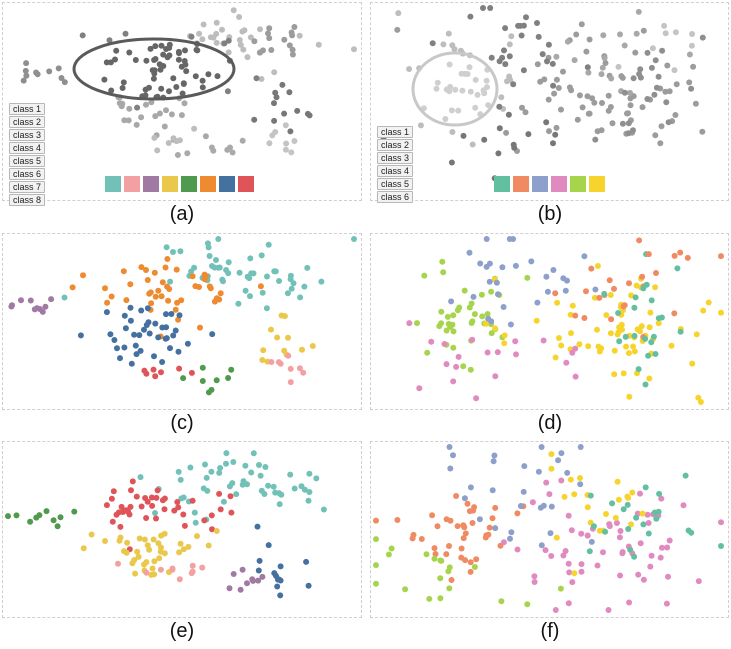 This screenshot has width=731, height=649. Describe the element at coordinates (166, 524) in the screenshot. I see `scatter-plot-e` at that location.